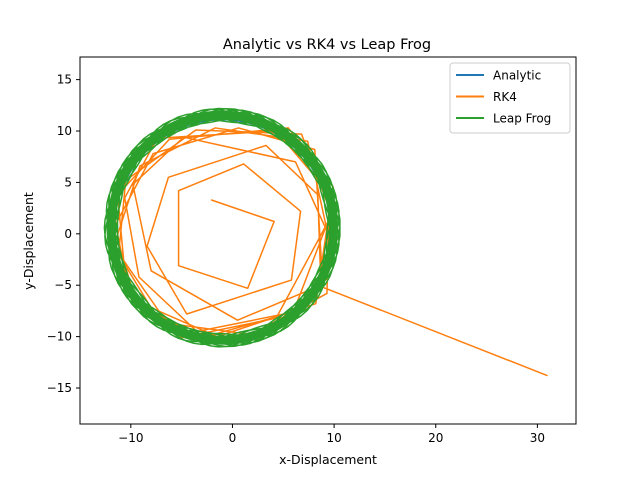  I want to click on y-axis: −15 −10 −5 0 5 10 15, so click(63, 234).